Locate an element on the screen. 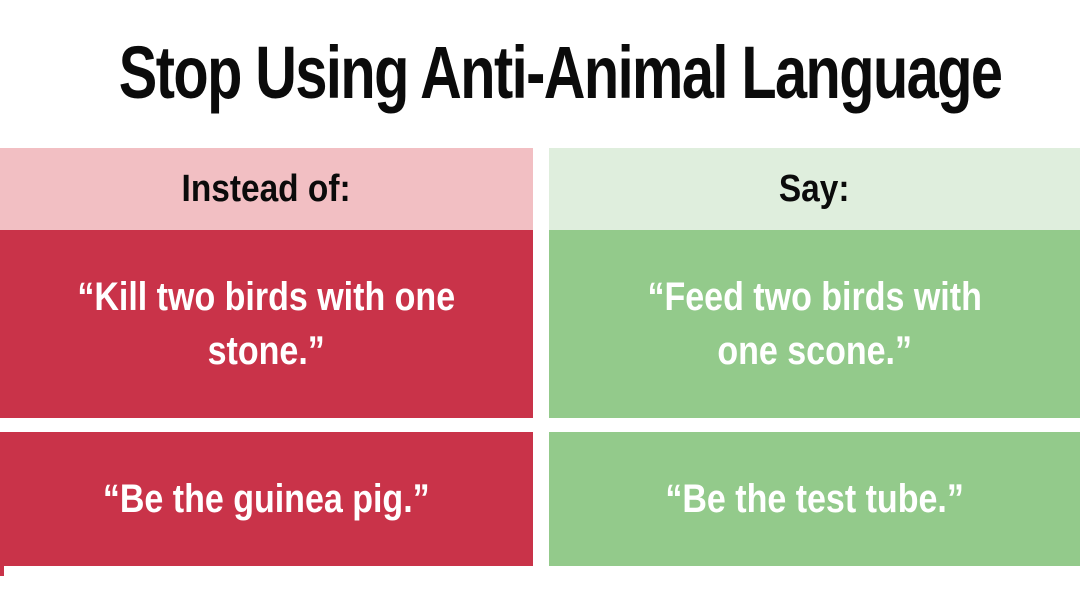 The width and height of the screenshot is (1080, 608). cell-say-test-tube: “Be the test tube.” is located at coordinates (814, 499).